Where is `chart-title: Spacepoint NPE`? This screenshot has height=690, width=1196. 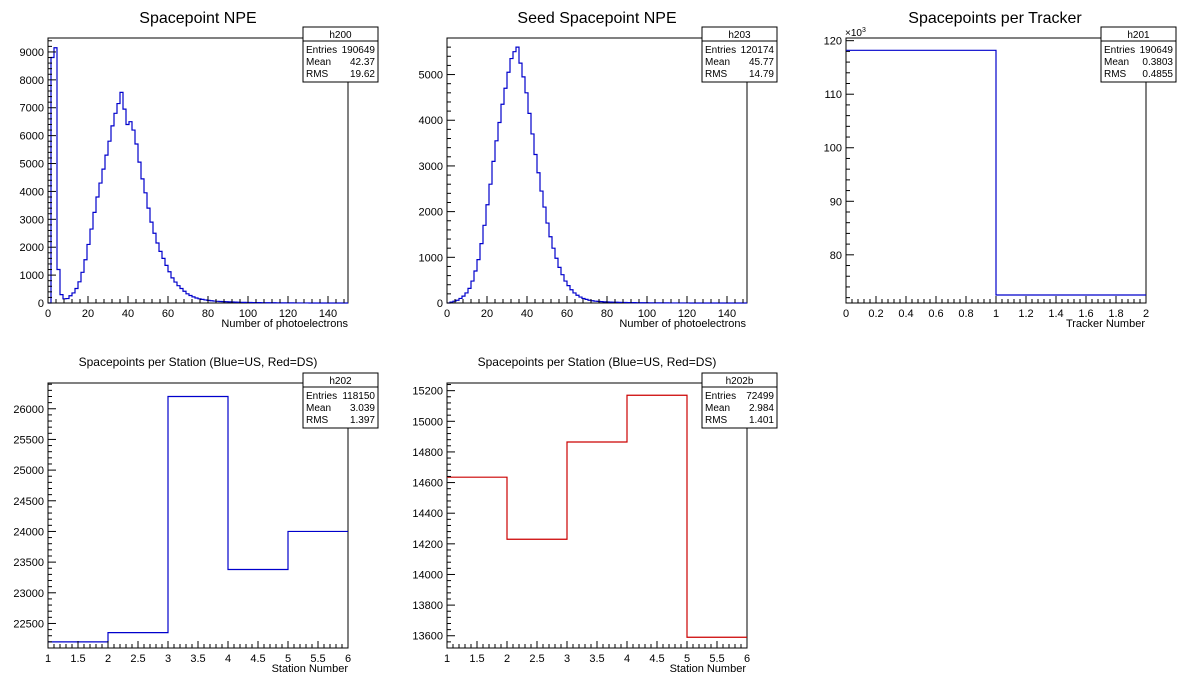 chart-title: Spacepoint NPE is located at coordinates (197, 18).